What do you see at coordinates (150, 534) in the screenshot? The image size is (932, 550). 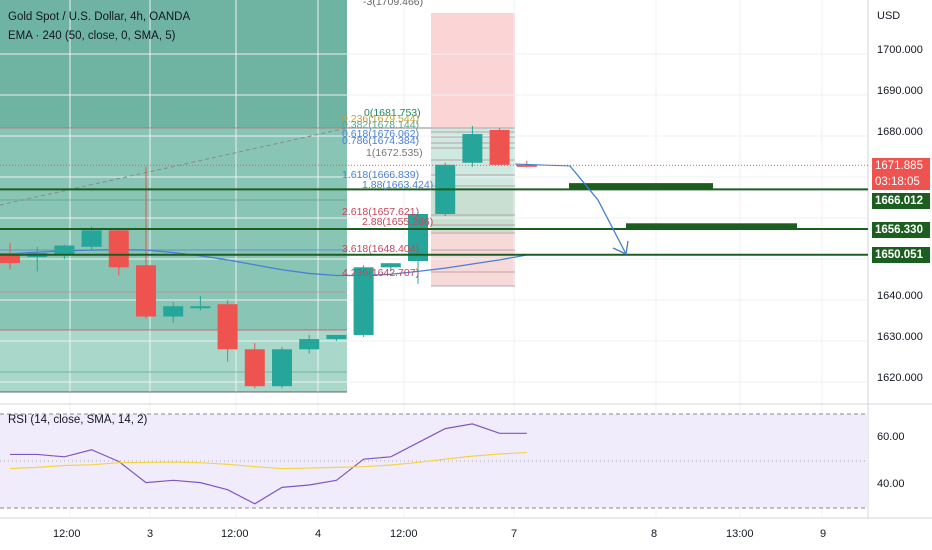 I see `time-tick: 3` at bounding box center [150, 534].